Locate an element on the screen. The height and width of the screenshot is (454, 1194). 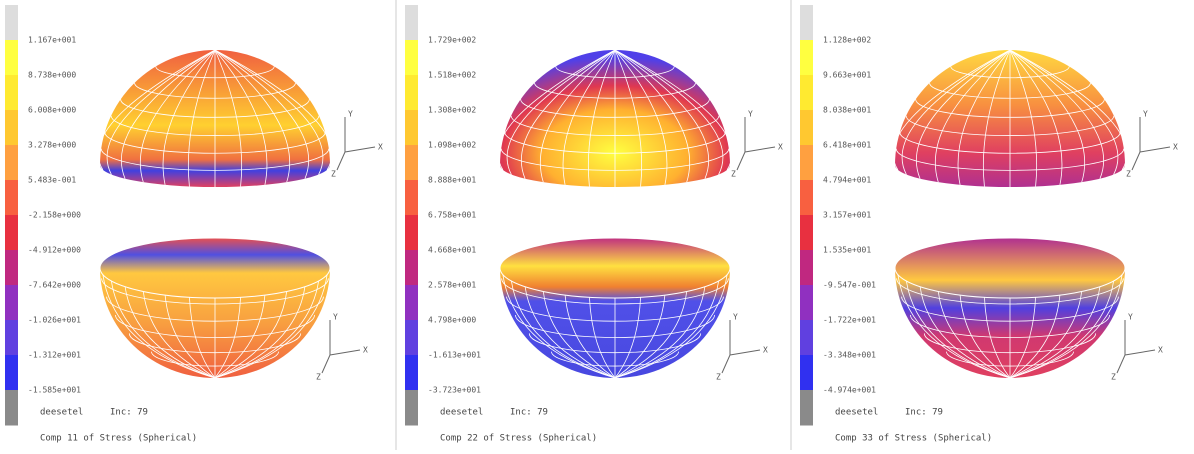
scale-label: -4.974e+001 is located at coordinates (849, 390).